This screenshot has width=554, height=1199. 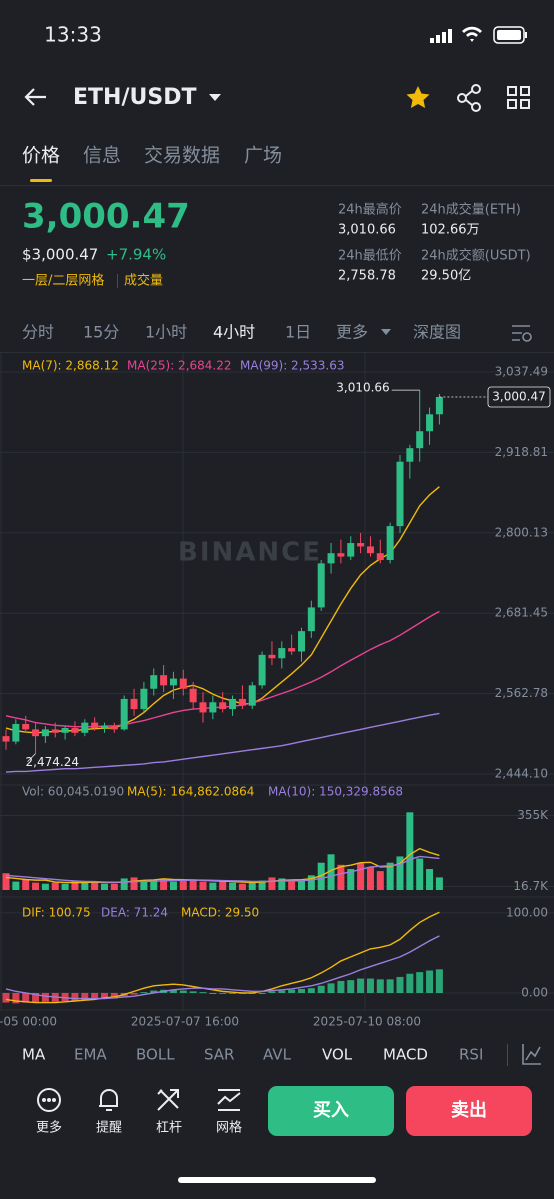 What do you see at coordinates (35, 97) in the screenshot?
I see `back-button` at bounding box center [35, 97].